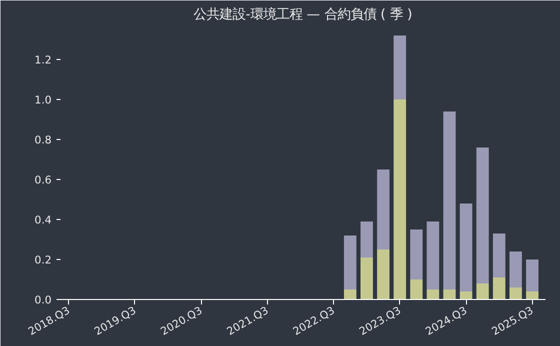  Describe the element at coordinates (43, 140) in the screenshot. I see `y-tick-label: 0.8` at that location.